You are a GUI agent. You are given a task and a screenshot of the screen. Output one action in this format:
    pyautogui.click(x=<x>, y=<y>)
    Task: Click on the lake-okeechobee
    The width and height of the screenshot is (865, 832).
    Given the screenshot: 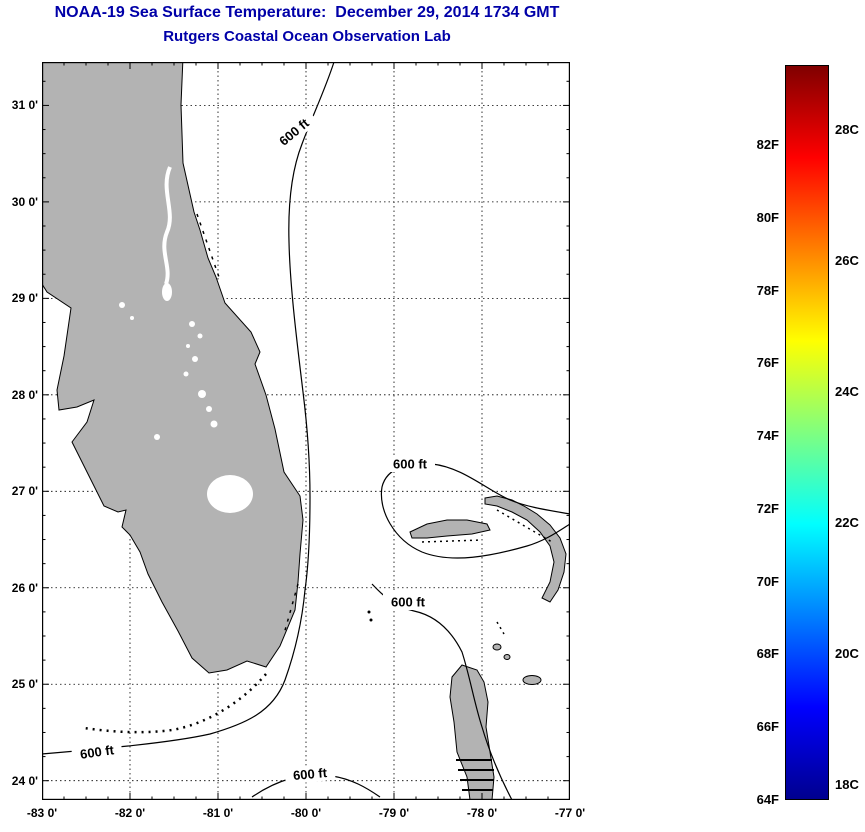 What is the action you would take?
    pyautogui.click(x=230, y=494)
    